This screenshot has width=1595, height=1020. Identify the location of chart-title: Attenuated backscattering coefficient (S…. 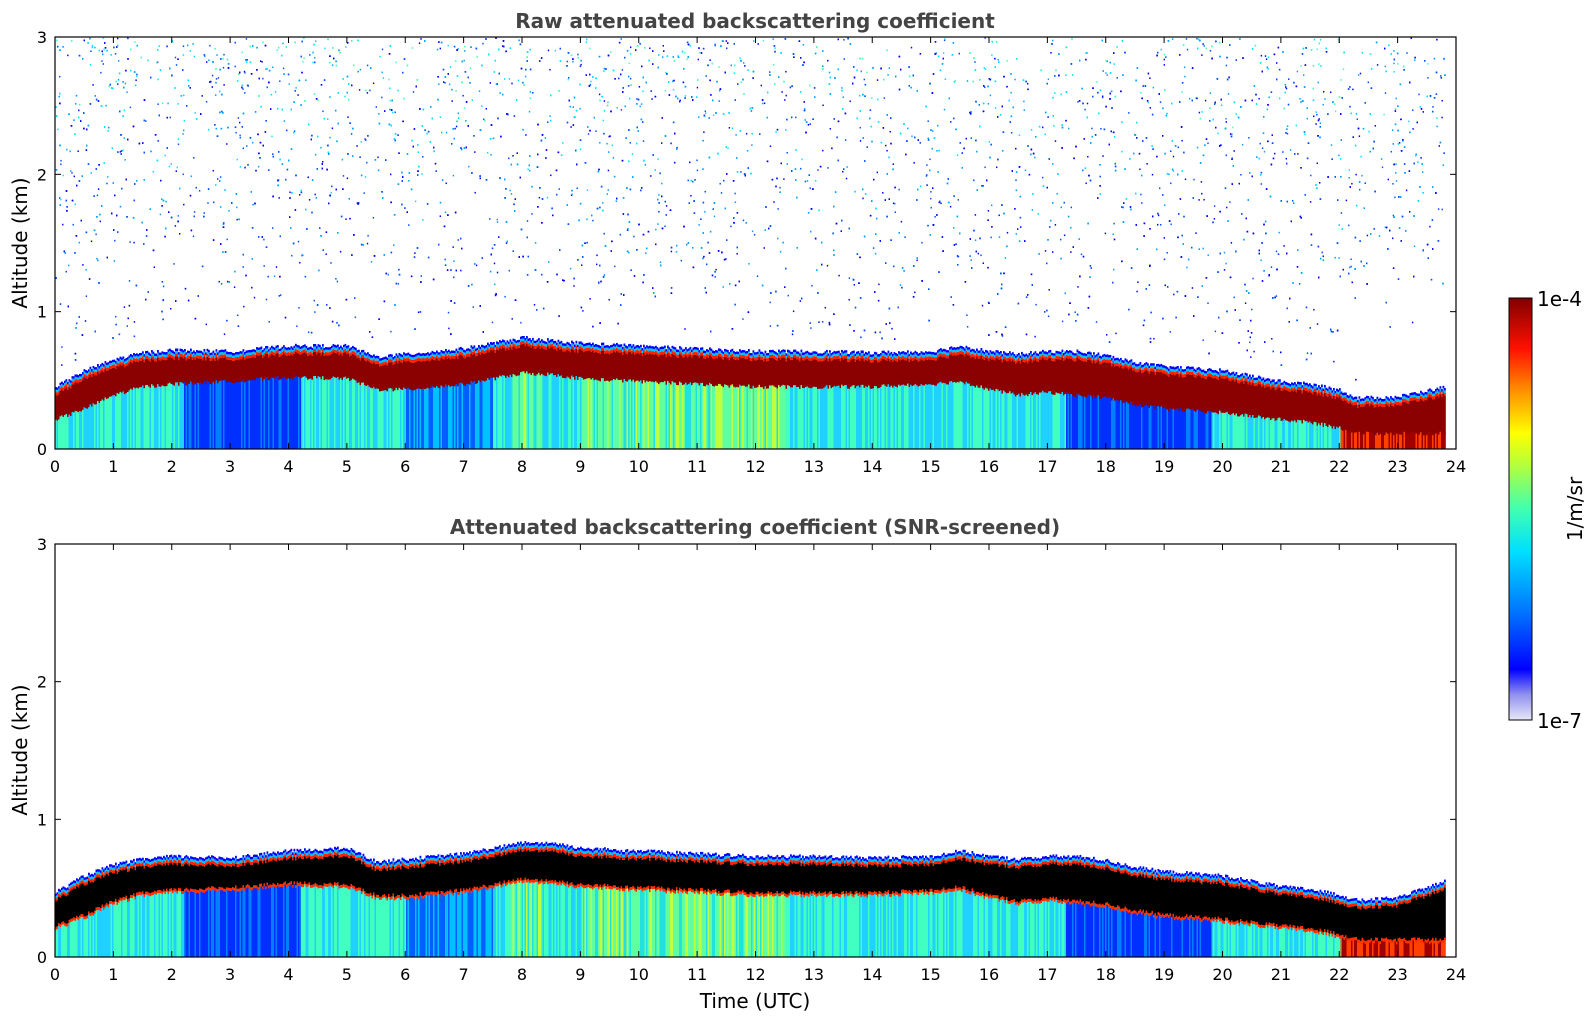
(755, 527).